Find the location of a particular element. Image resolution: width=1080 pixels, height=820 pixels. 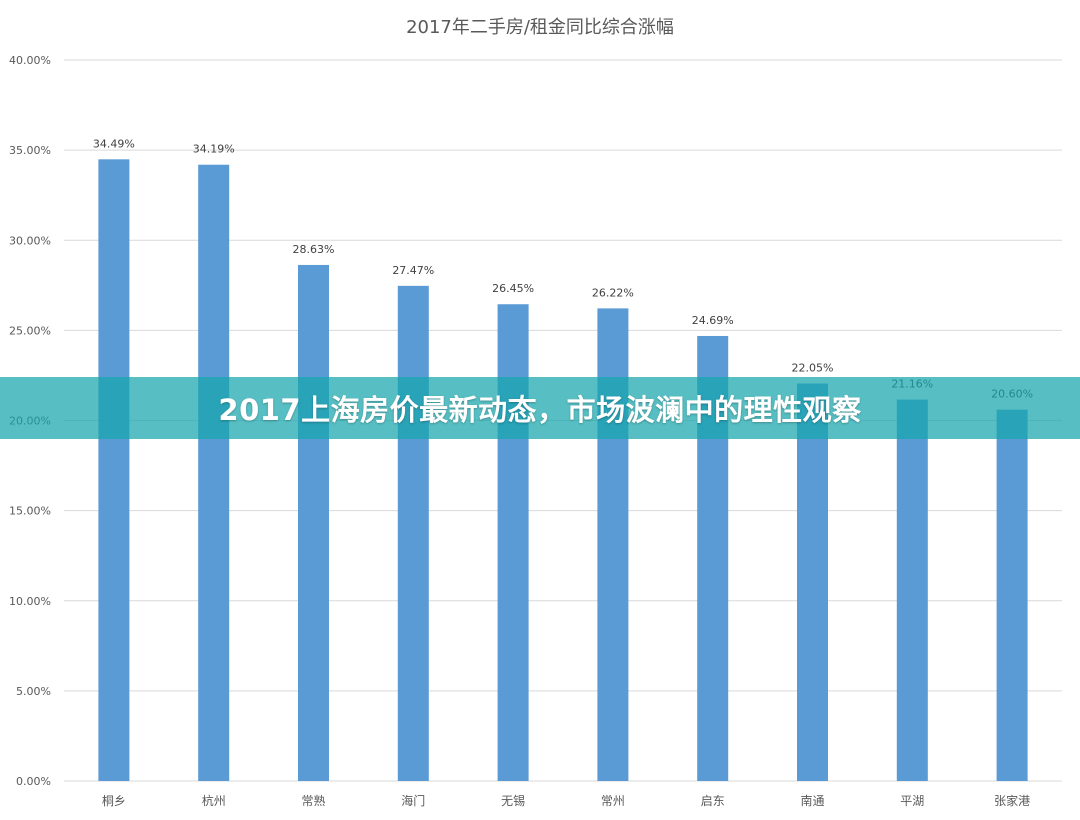

x-tick-label: 常州 is located at coordinates (613, 801).